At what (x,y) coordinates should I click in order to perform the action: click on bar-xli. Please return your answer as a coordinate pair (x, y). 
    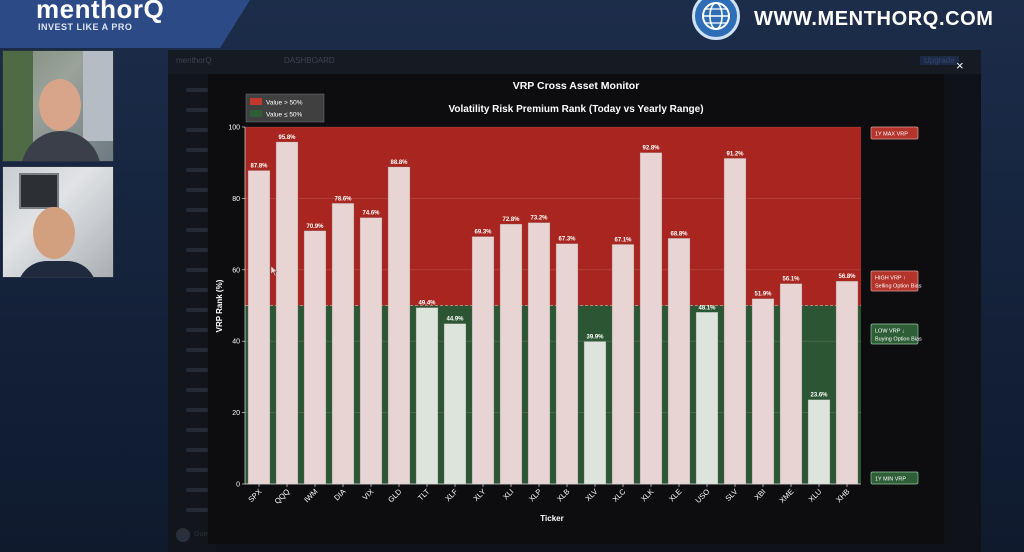
    Looking at the image, I should click on (511, 354).